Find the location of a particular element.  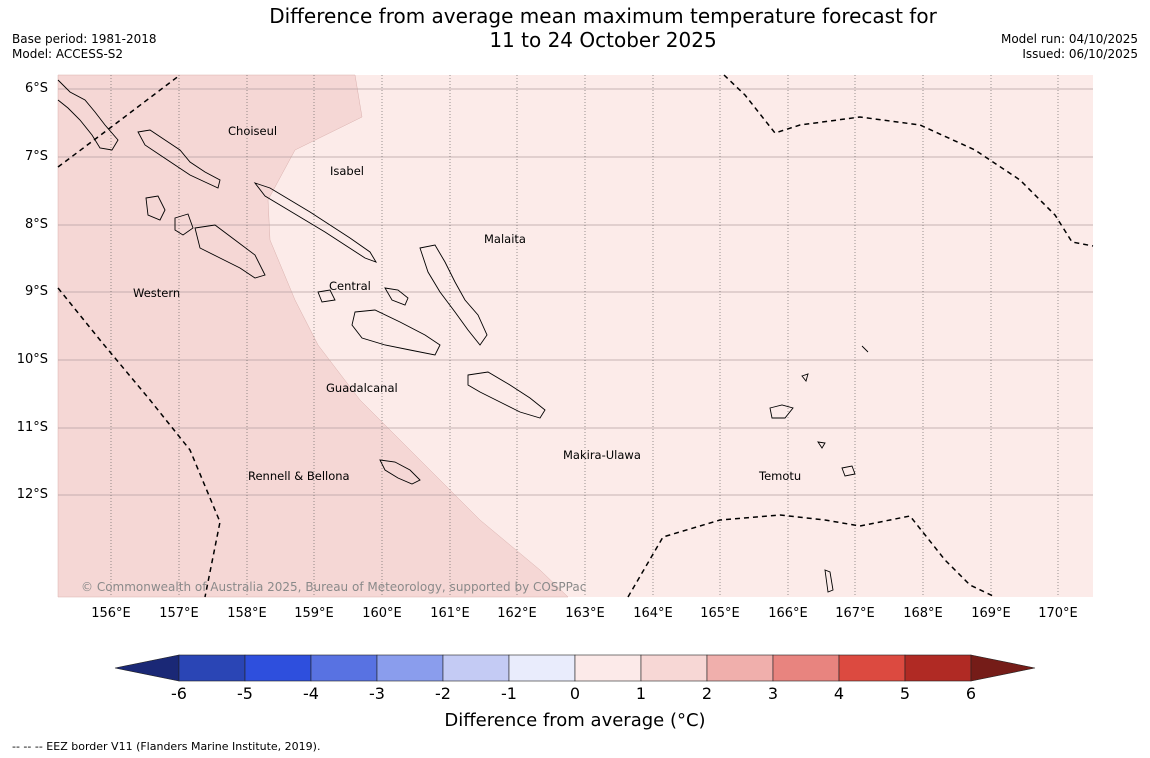

colorbar-high-extend is located at coordinates (1003, 668).